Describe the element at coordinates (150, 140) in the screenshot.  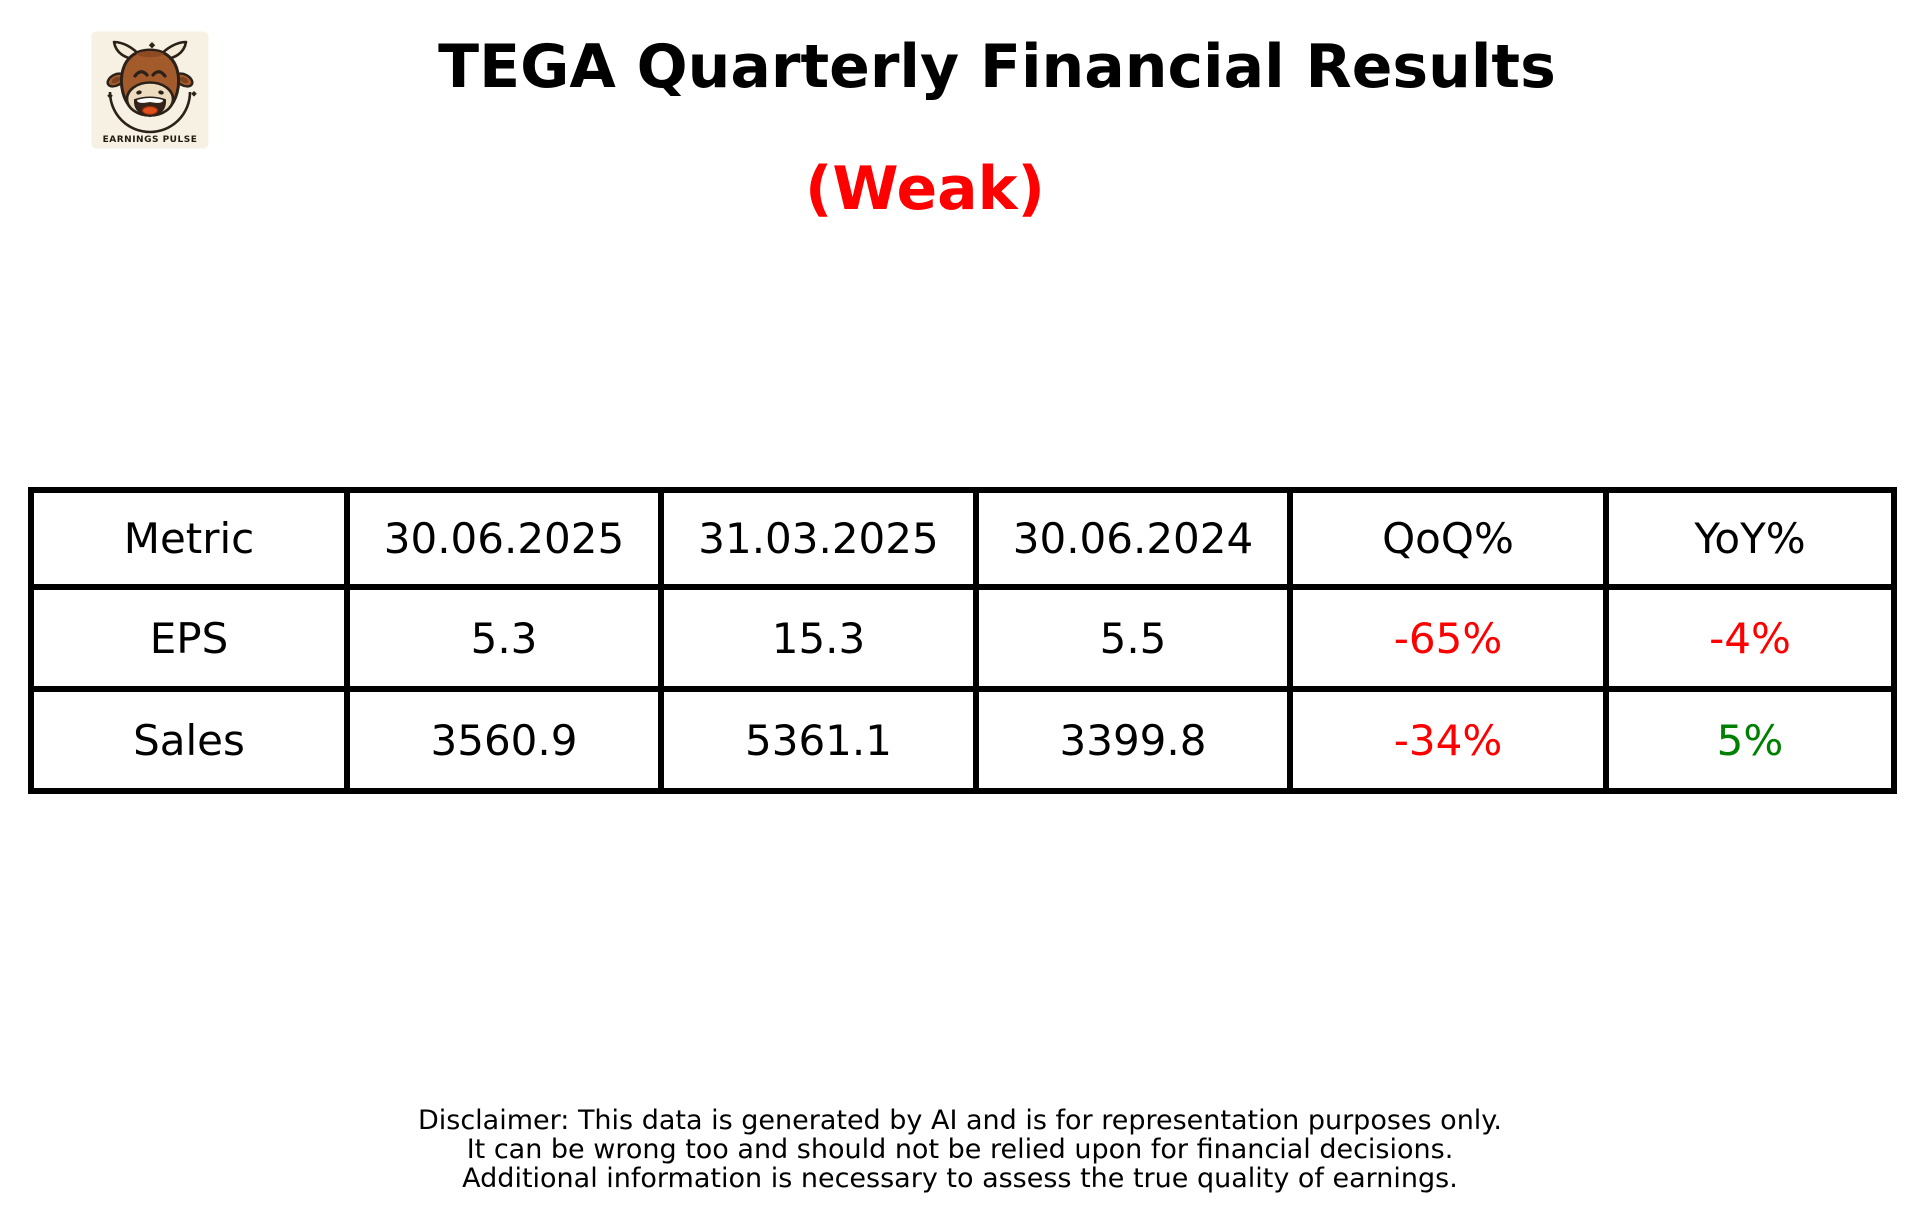
I see `logo-brand-text: EARNINGS PULSE` at that location.